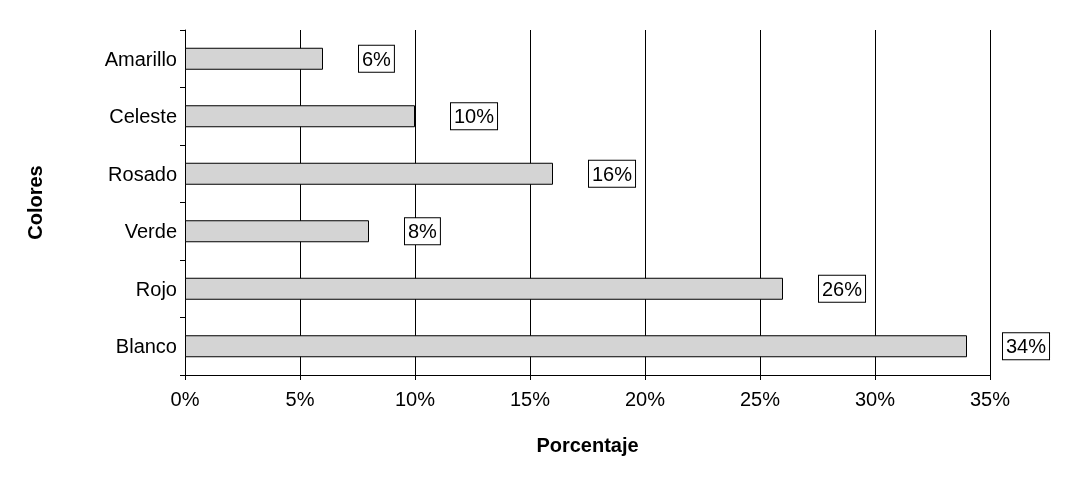 This screenshot has width=1085, height=483. What do you see at coordinates (142, 173) in the screenshot?
I see `y-tick-label: Rosado` at bounding box center [142, 173].